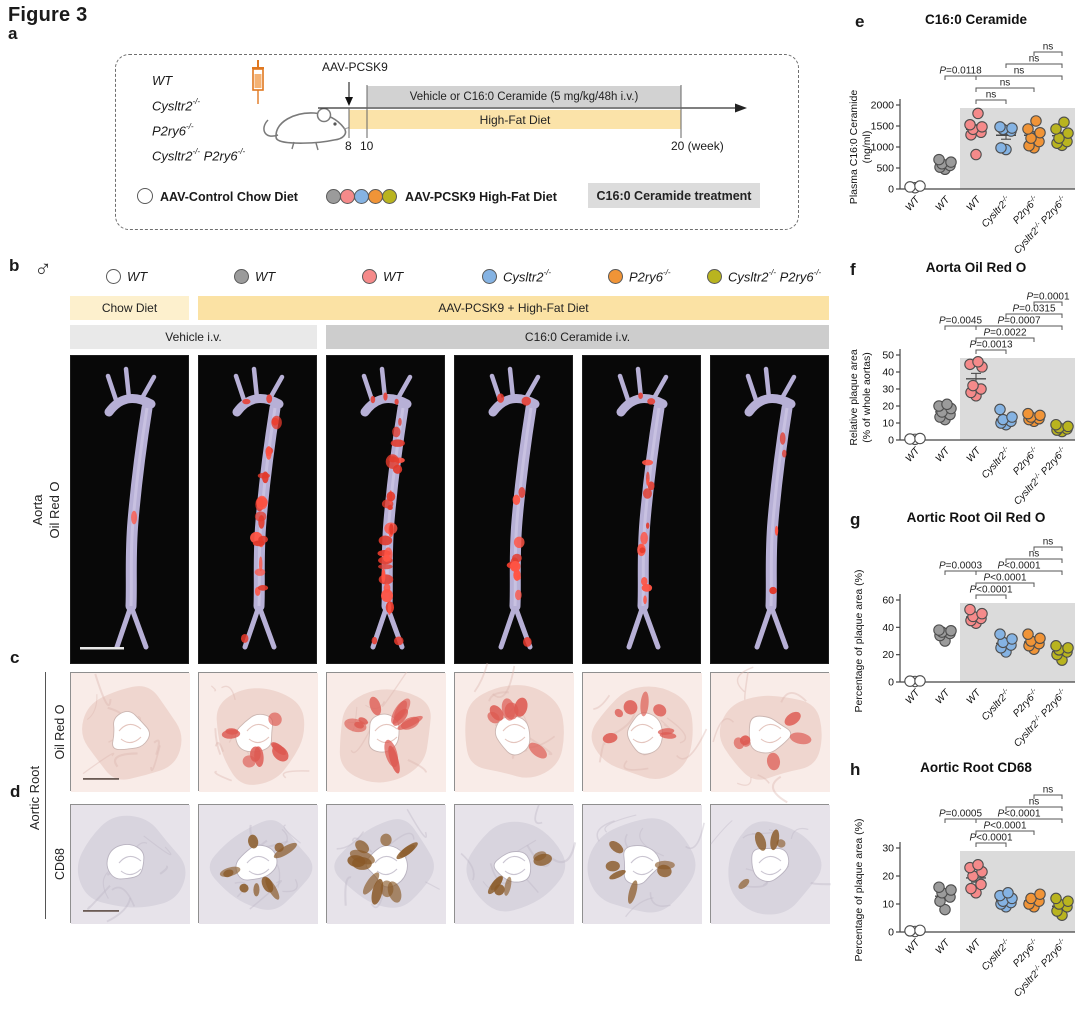 This screenshot has height=1021, width=1080. Describe the element at coordinates (527, 276) in the screenshot. I see `group-label-cysltr2: Cysltr2-/-` at that location.